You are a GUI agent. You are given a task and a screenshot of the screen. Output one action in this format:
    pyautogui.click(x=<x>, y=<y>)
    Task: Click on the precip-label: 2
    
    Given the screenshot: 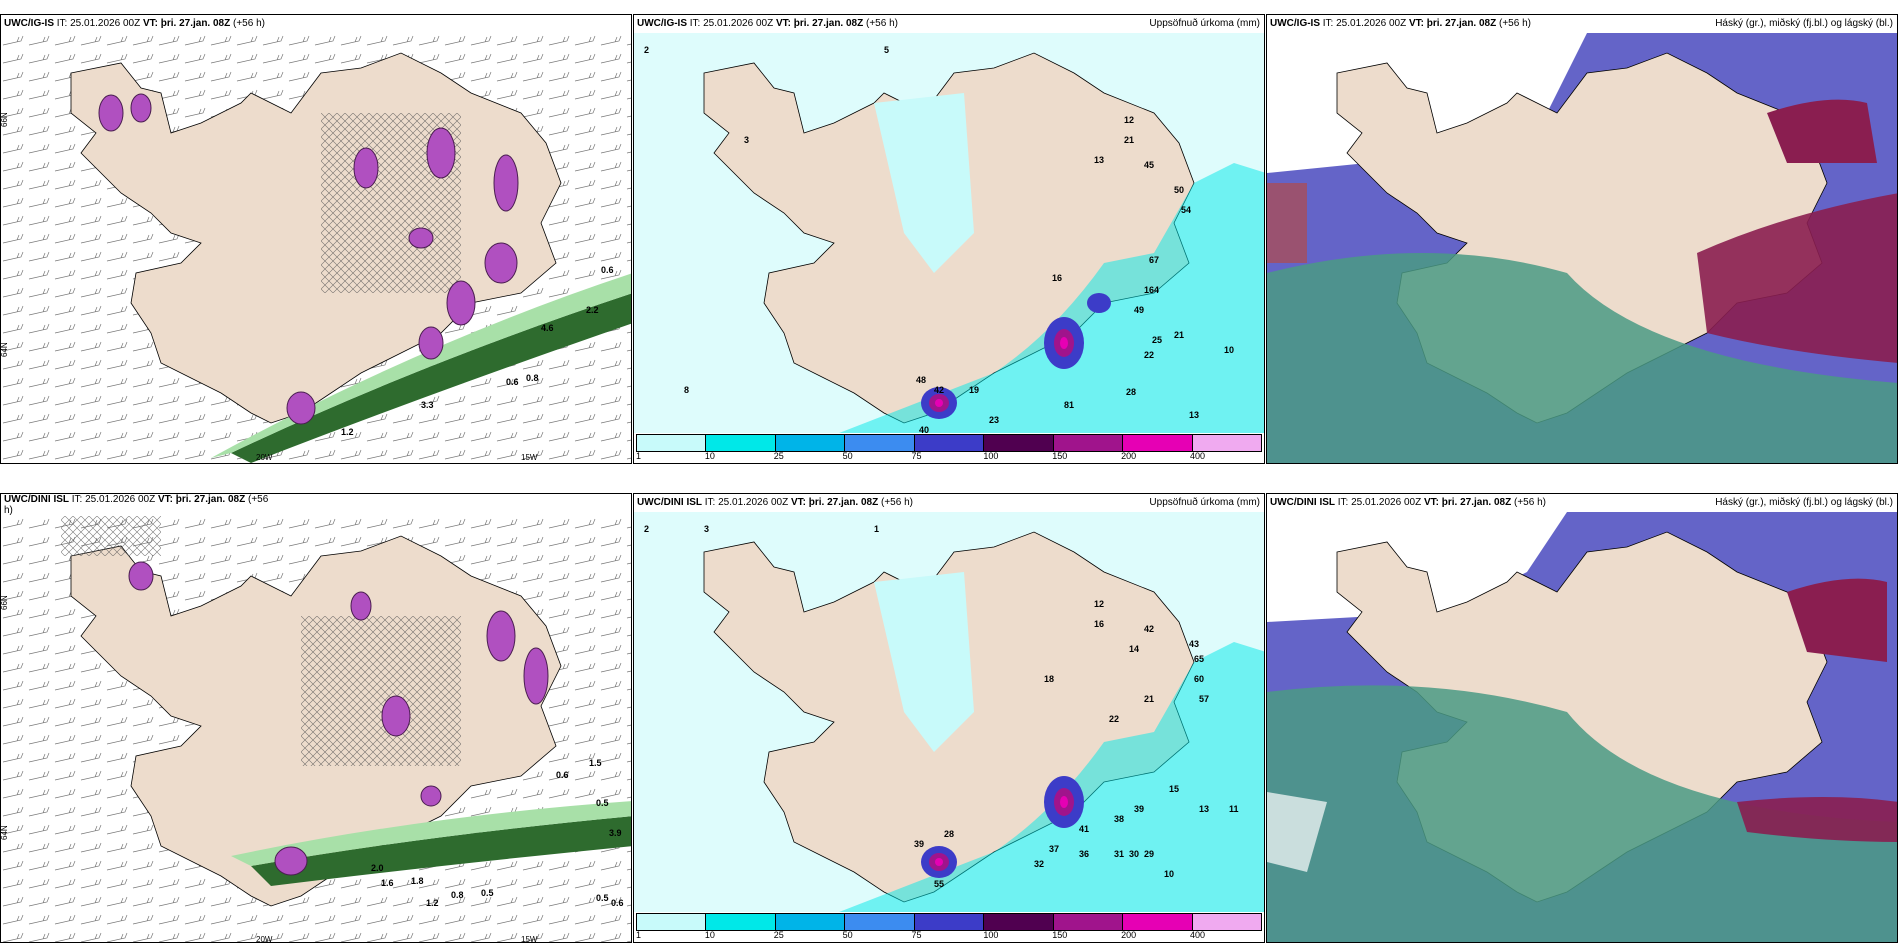 What is the action you would take?
    pyautogui.click(x=646, y=50)
    